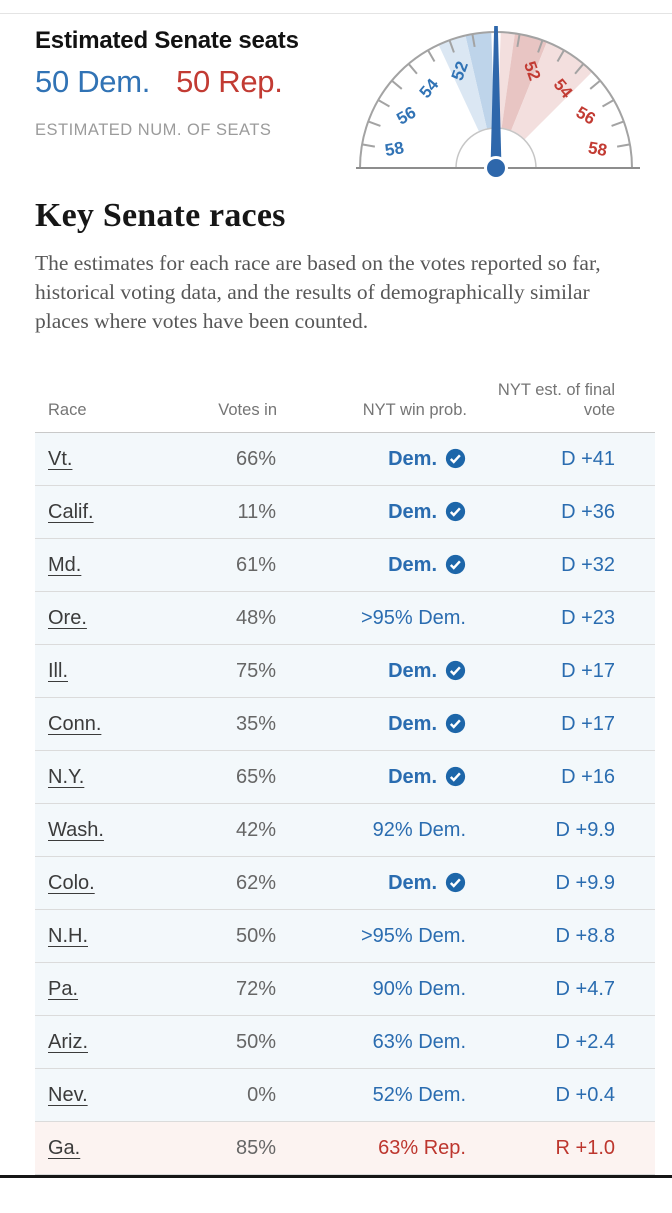 The image size is (672, 1213). What do you see at coordinates (372, 1095) in the screenshot?
I see `win-prob-cell: 52% Dem.` at bounding box center [372, 1095].